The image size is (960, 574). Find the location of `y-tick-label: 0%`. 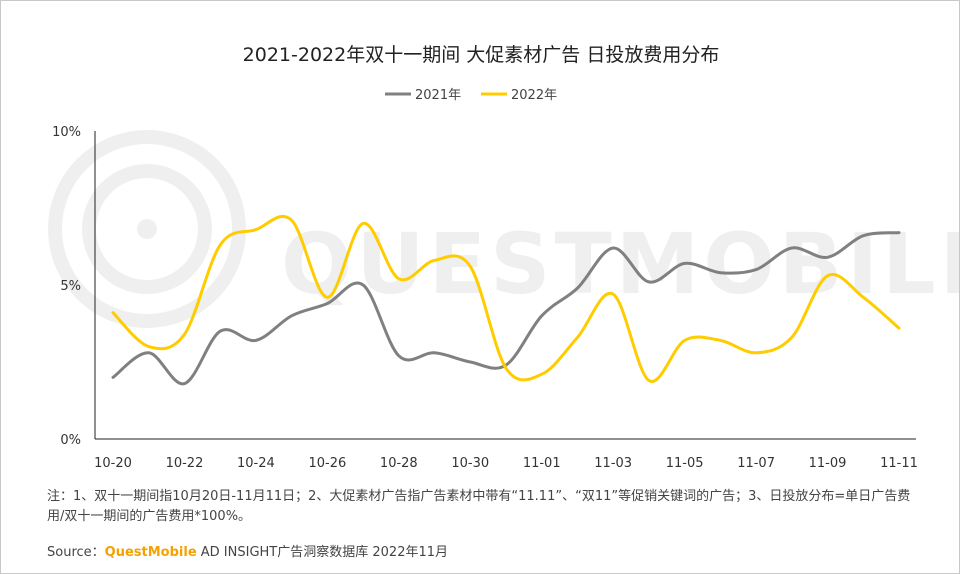

y-tick-label: 0% is located at coordinates (70, 440).